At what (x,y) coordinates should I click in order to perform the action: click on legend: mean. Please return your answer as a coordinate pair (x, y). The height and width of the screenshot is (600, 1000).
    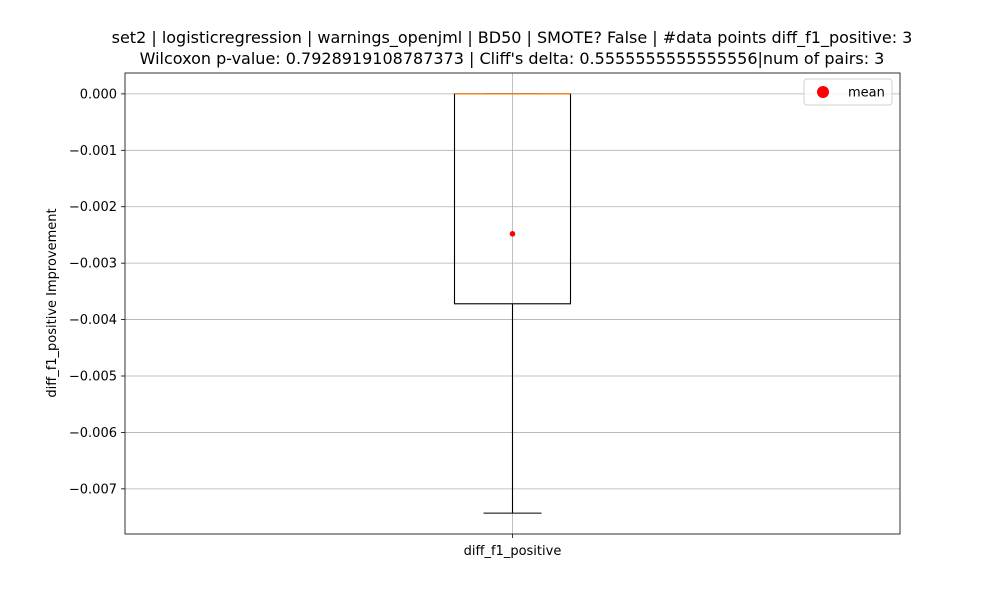
    Looking at the image, I should click on (848, 92).